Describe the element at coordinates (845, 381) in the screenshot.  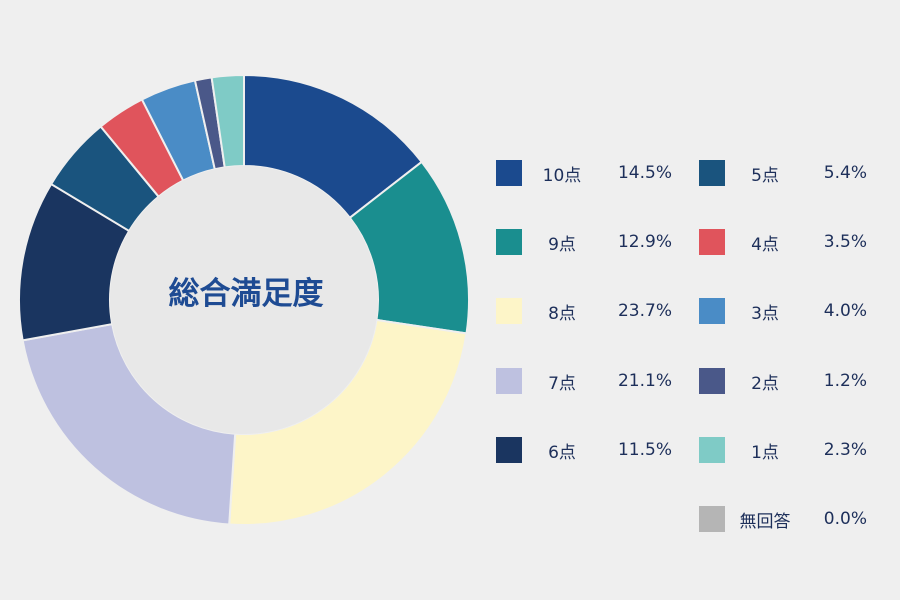
I see `legend-value: 1.2%` at that location.